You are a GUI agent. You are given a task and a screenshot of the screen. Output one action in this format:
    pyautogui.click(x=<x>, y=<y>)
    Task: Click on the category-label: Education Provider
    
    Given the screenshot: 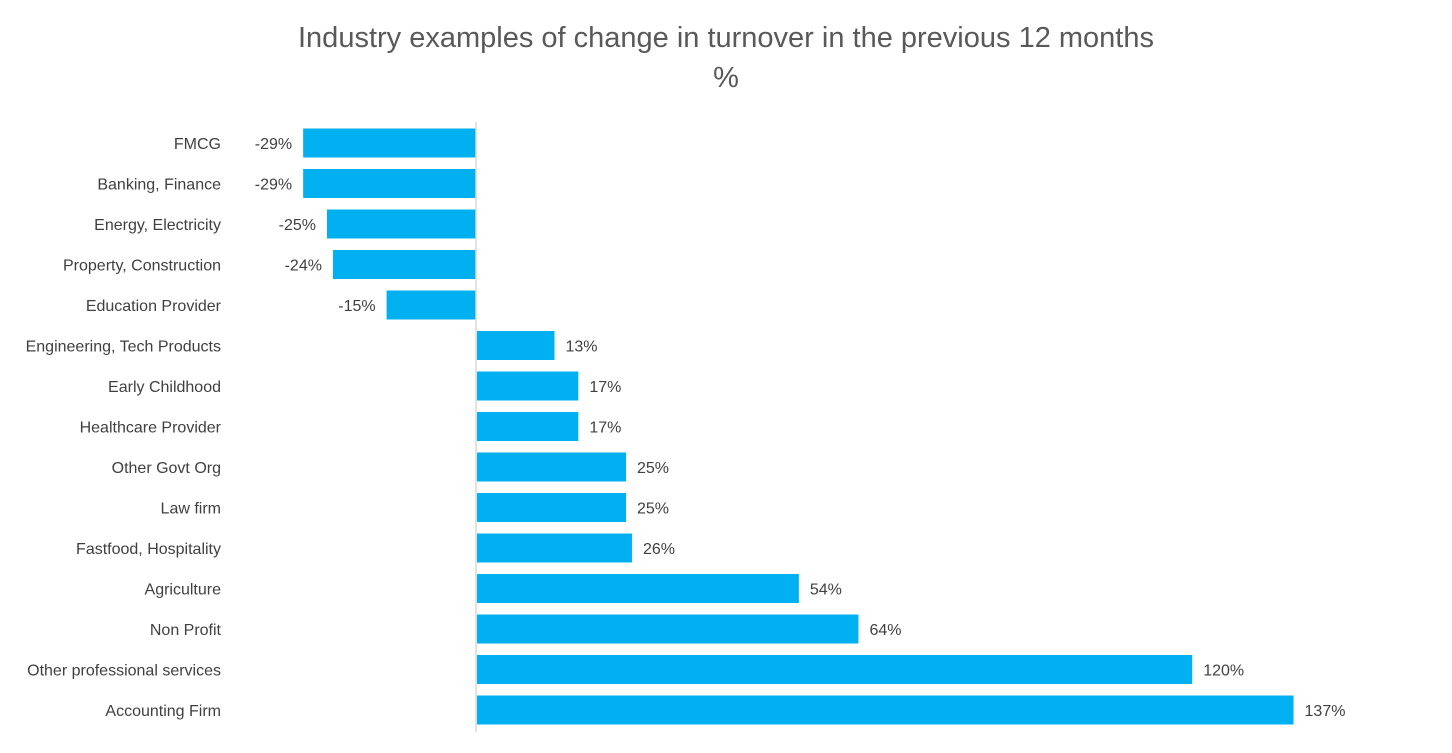 What is the action you would take?
    pyautogui.click(x=154, y=306)
    